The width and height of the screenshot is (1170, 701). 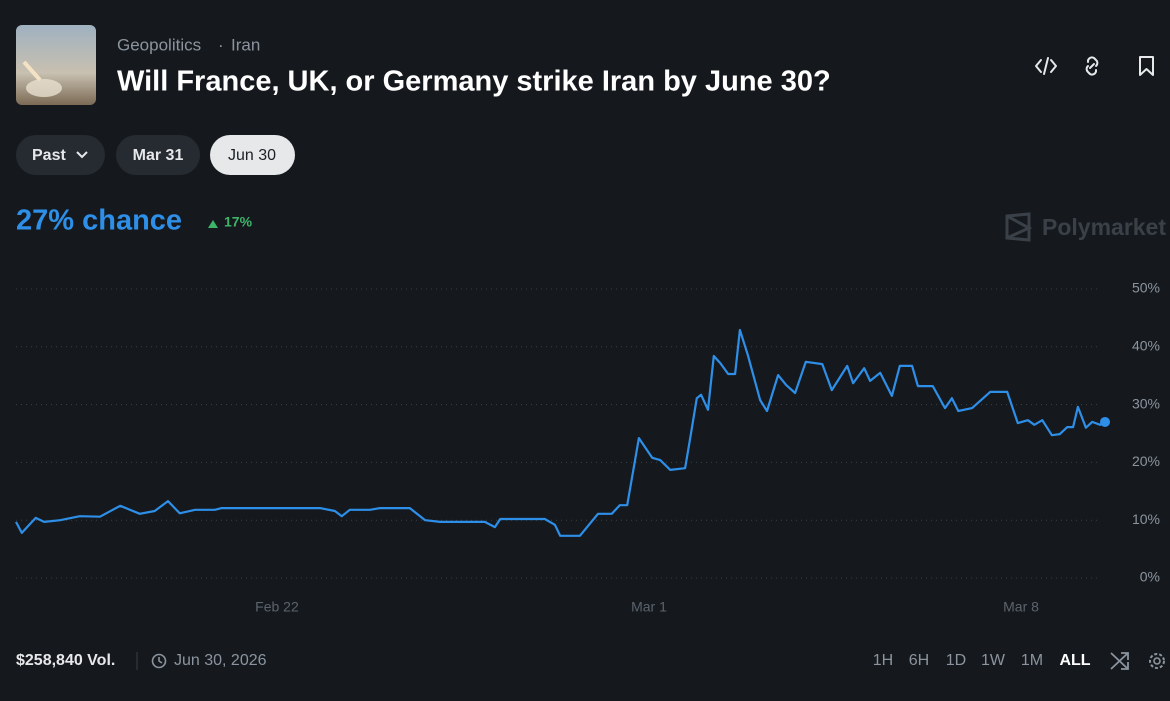 What do you see at coordinates (1021, 607) in the screenshot?
I see `x-tick-label: Mar 8` at bounding box center [1021, 607].